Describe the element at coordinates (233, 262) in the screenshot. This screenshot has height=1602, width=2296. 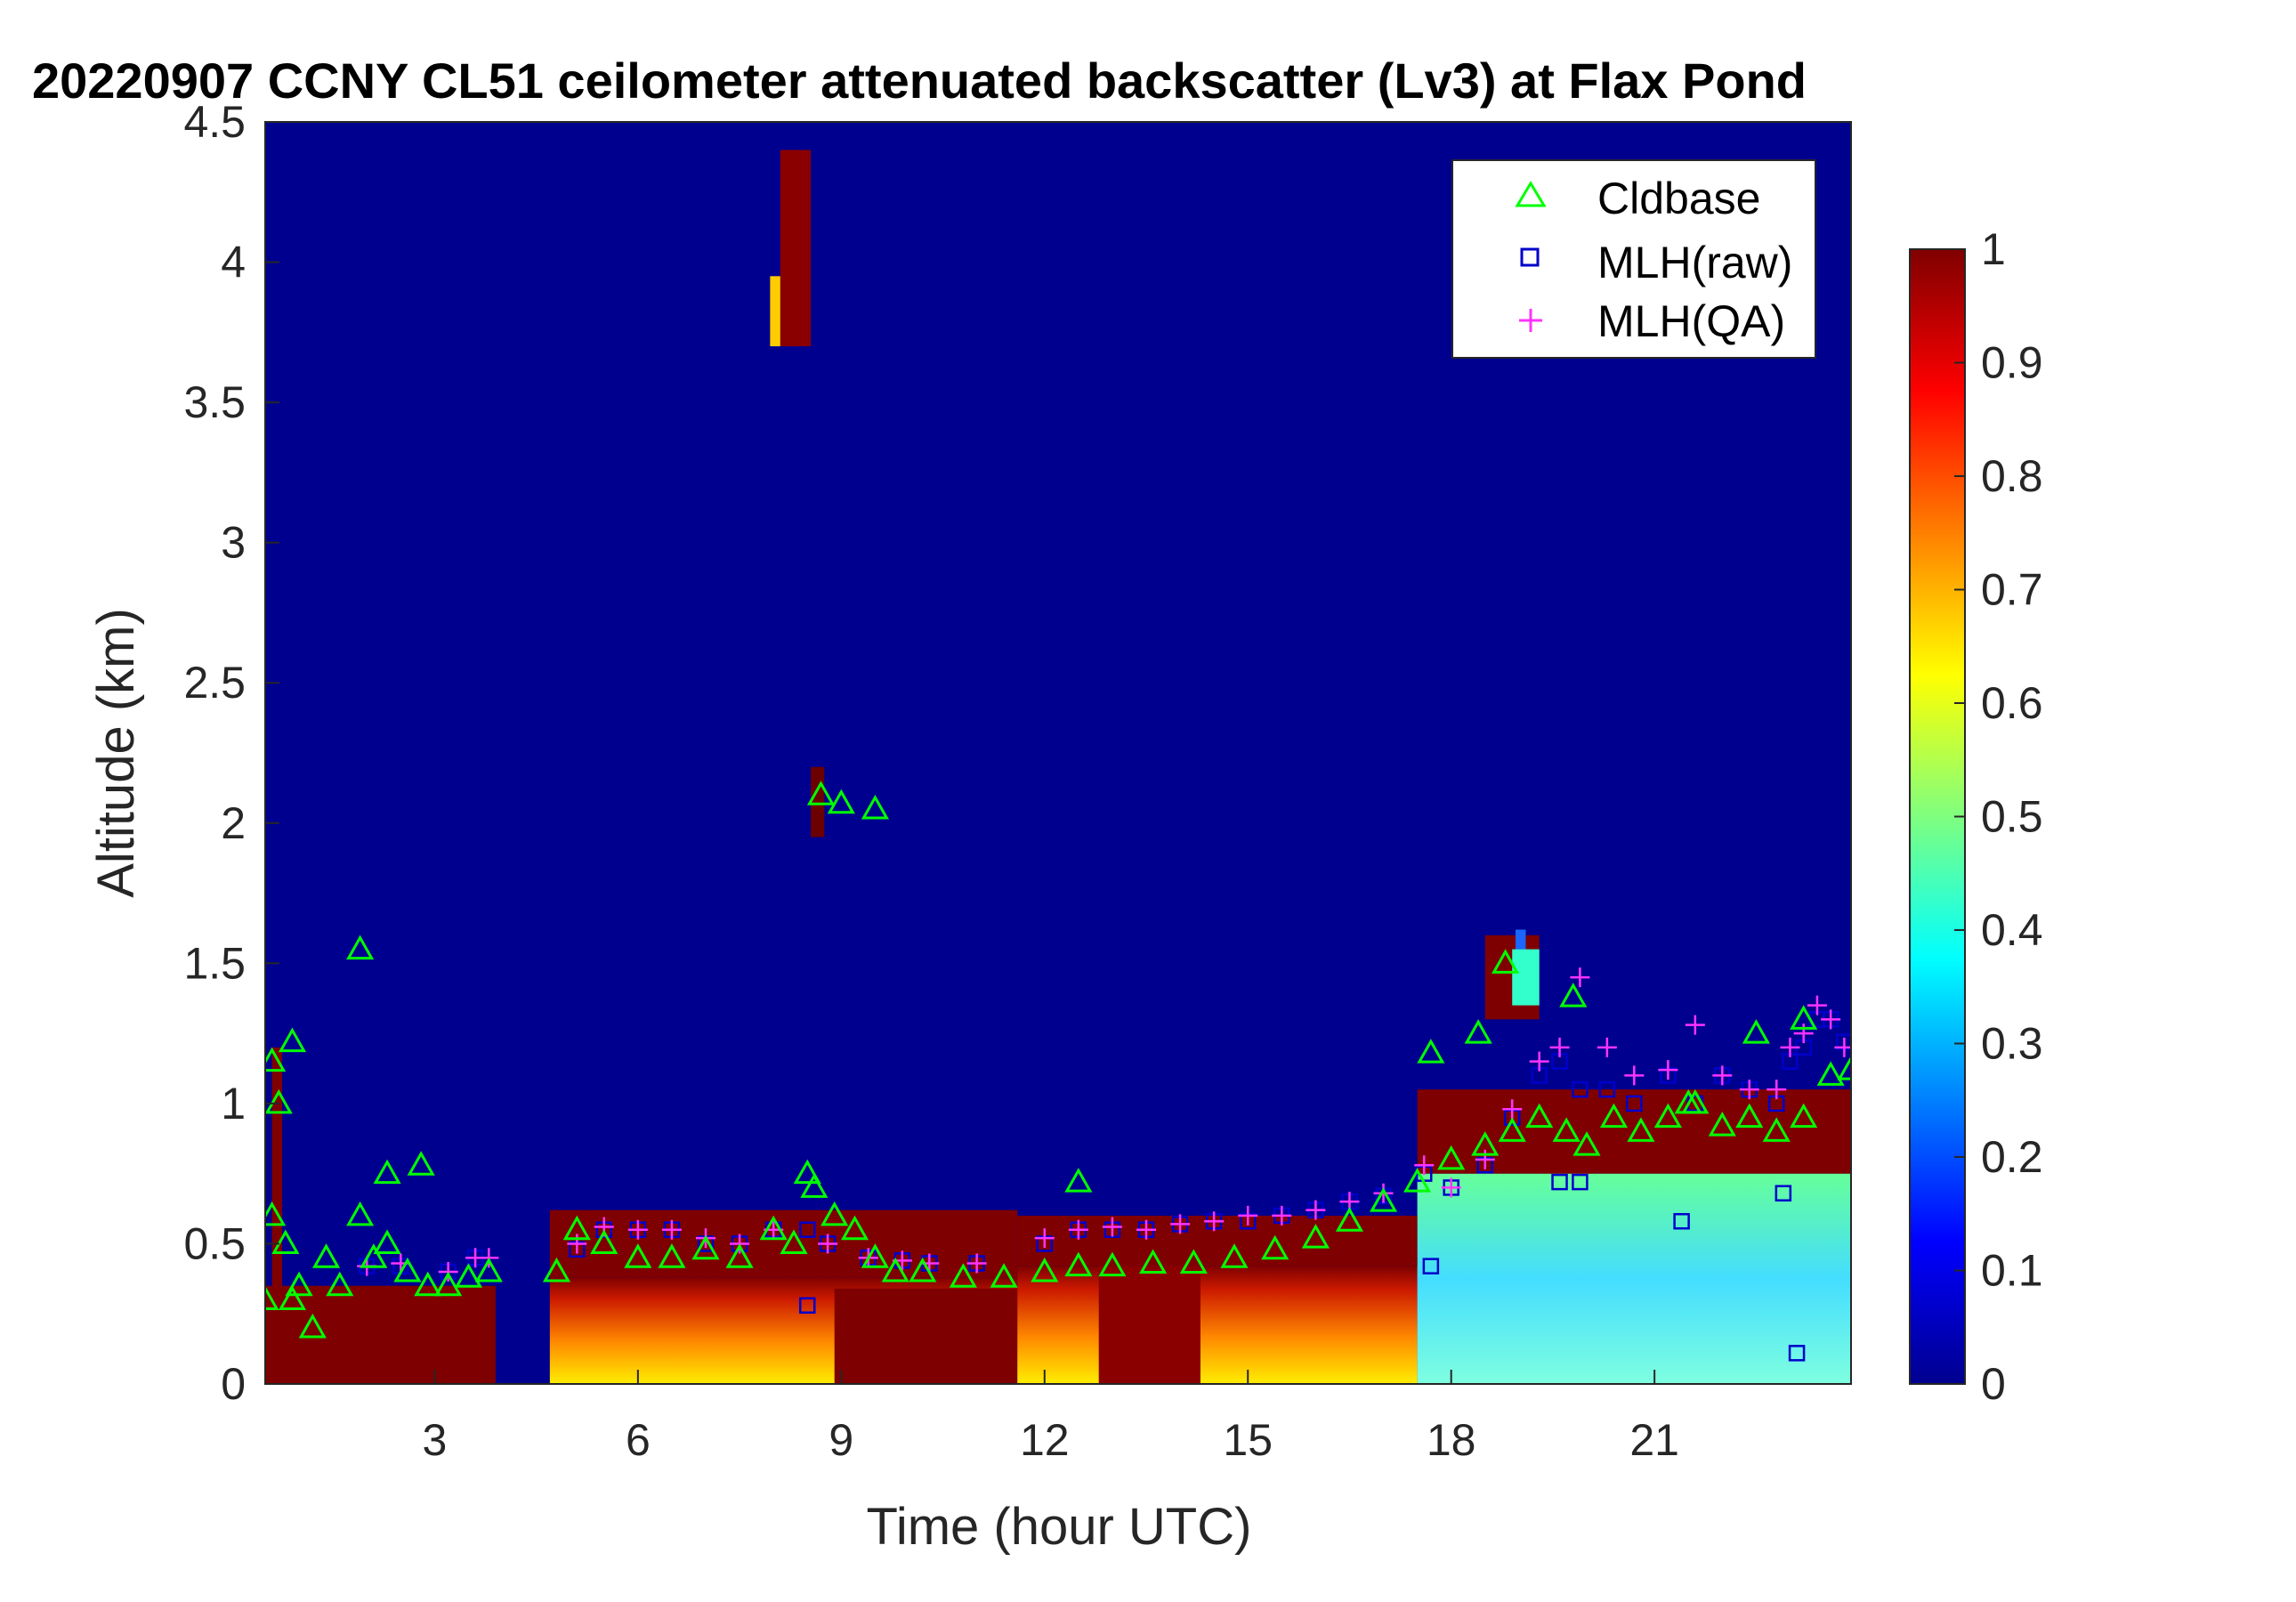
I see `y-tick-label: 4` at that location.